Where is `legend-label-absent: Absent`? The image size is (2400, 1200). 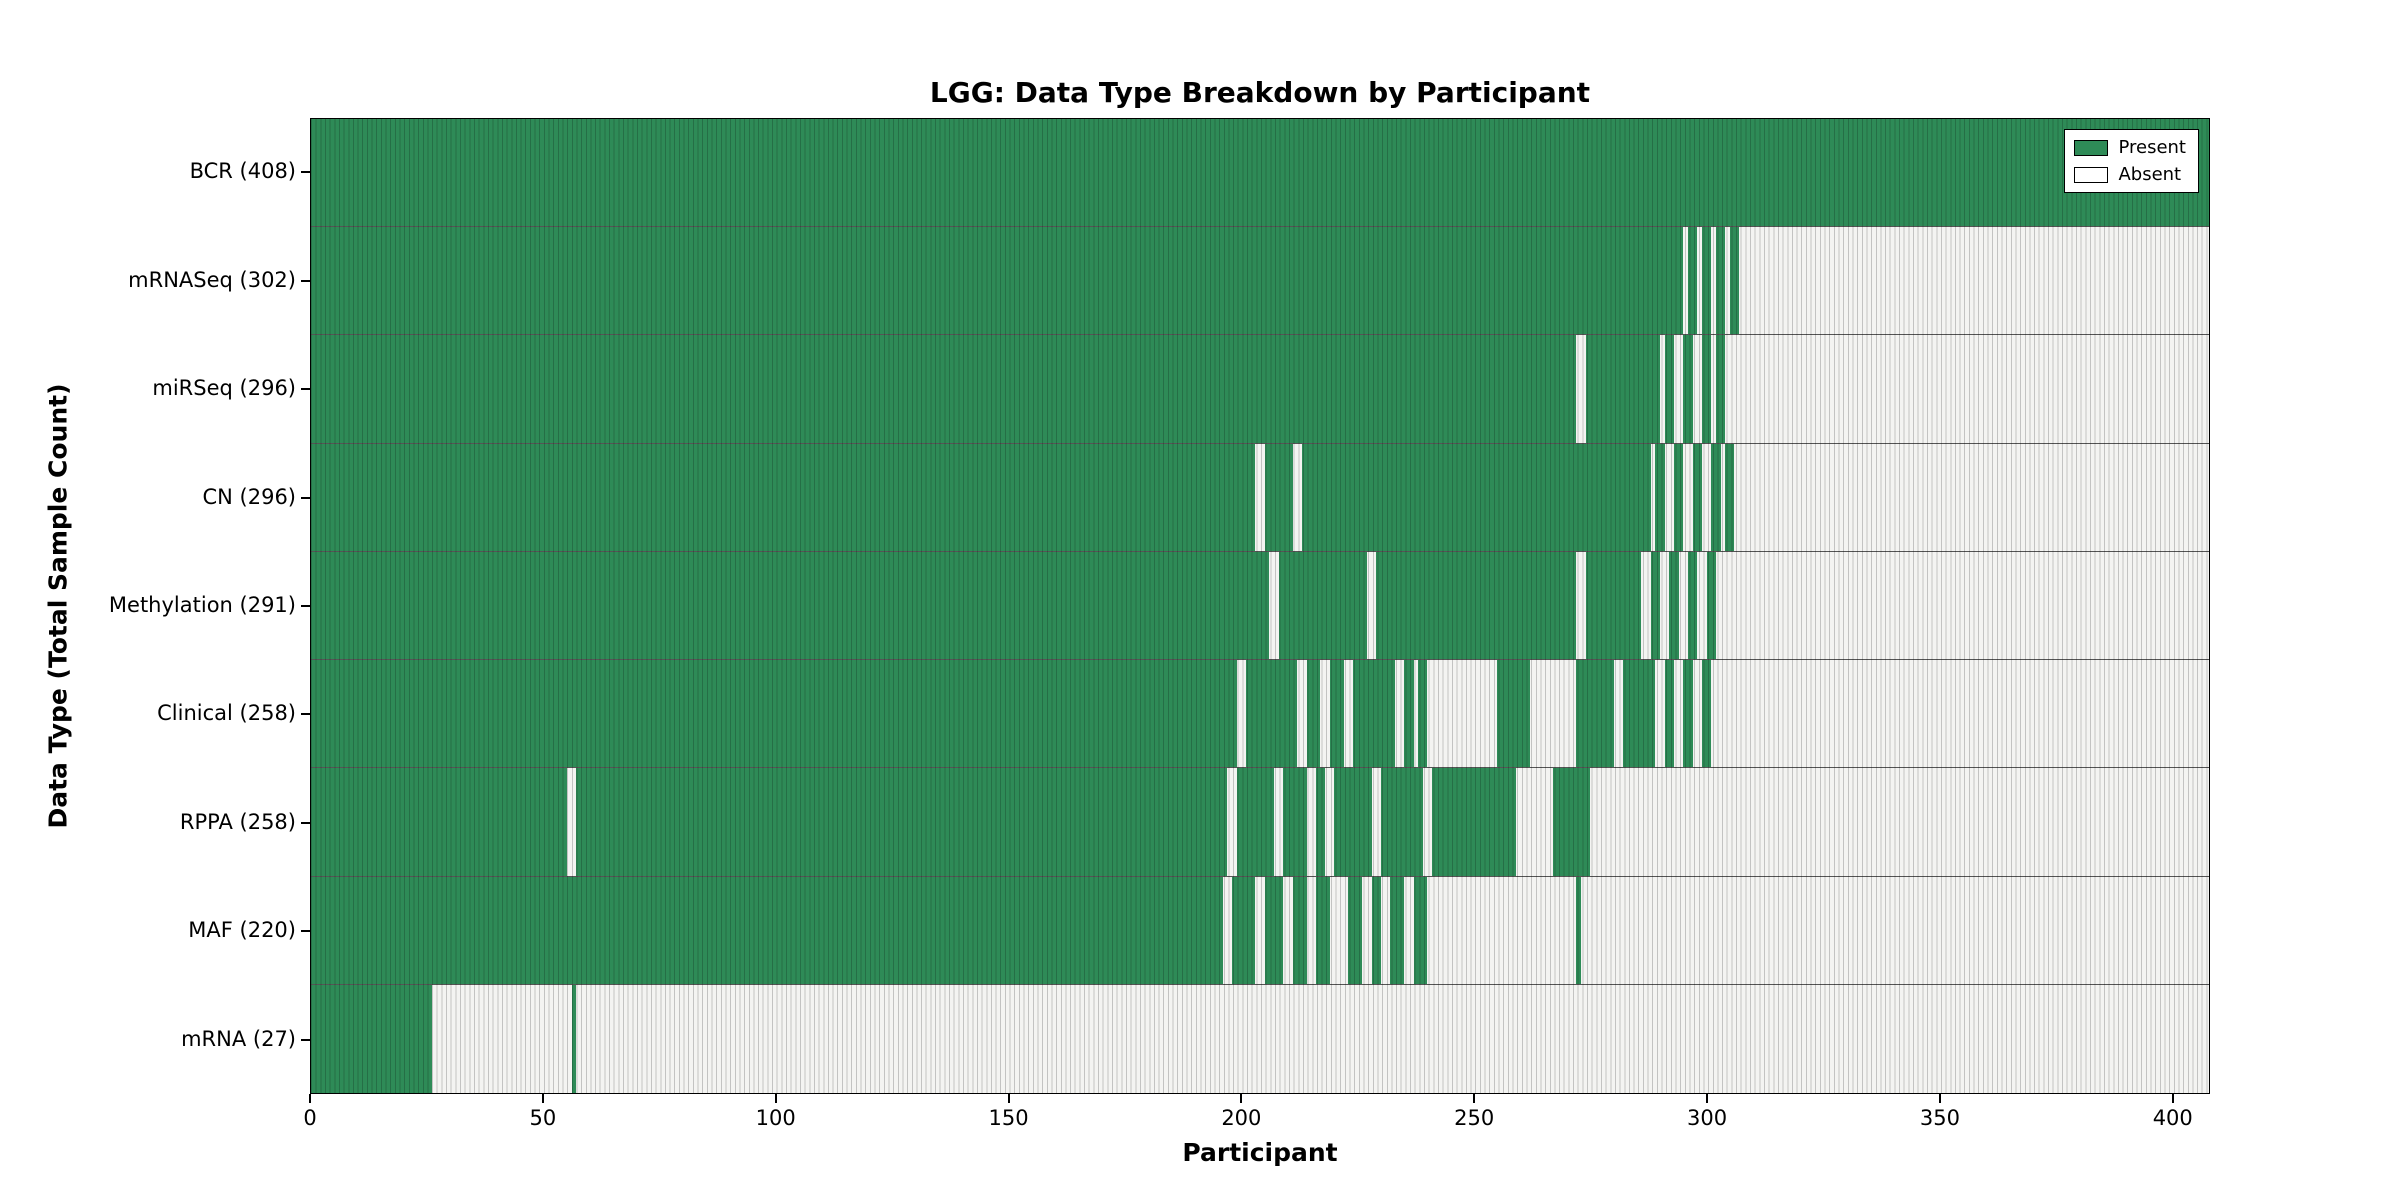
legend-label-absent: Absent is located at coordinates (2150, 174).